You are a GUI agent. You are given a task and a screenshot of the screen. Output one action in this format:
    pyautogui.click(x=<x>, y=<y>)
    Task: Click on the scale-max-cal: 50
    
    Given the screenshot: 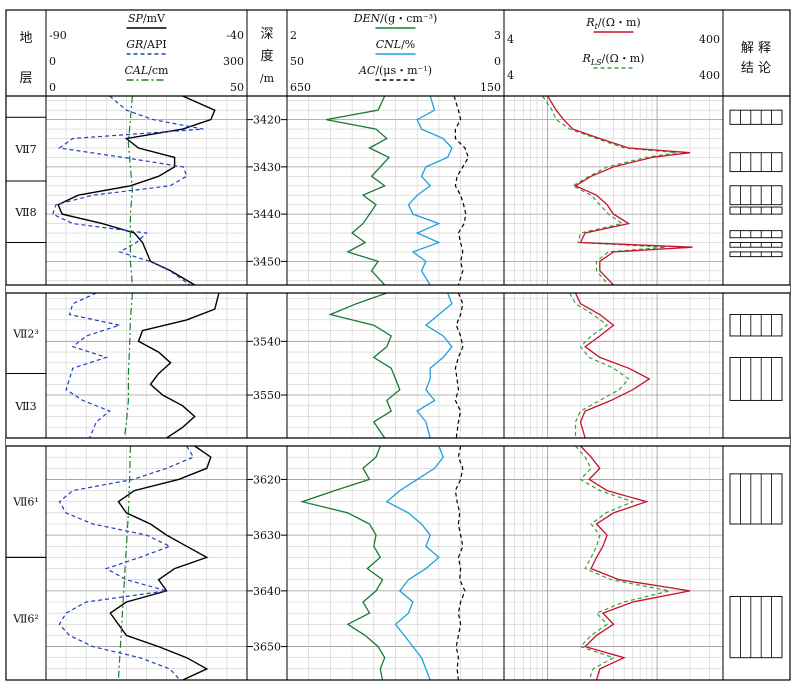 What is the action you would take?
    pyautogui.click(x=237, y=87)
    